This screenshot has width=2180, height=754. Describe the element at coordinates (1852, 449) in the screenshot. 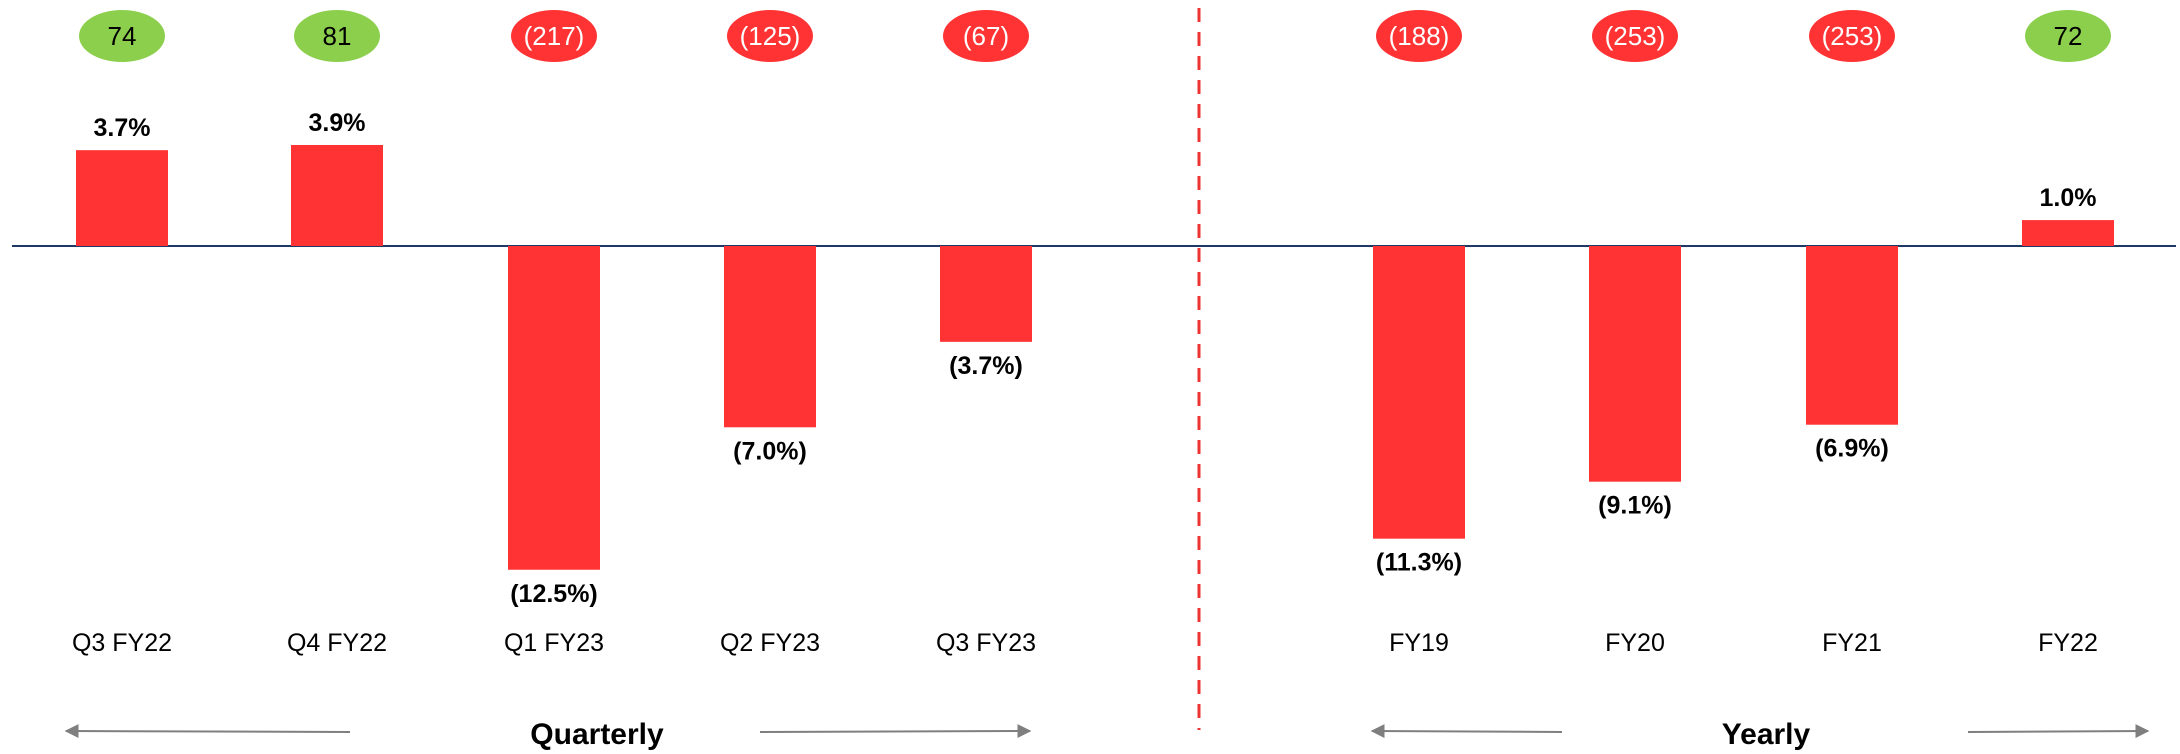

I see `value-label: (6.9%)` at that location.